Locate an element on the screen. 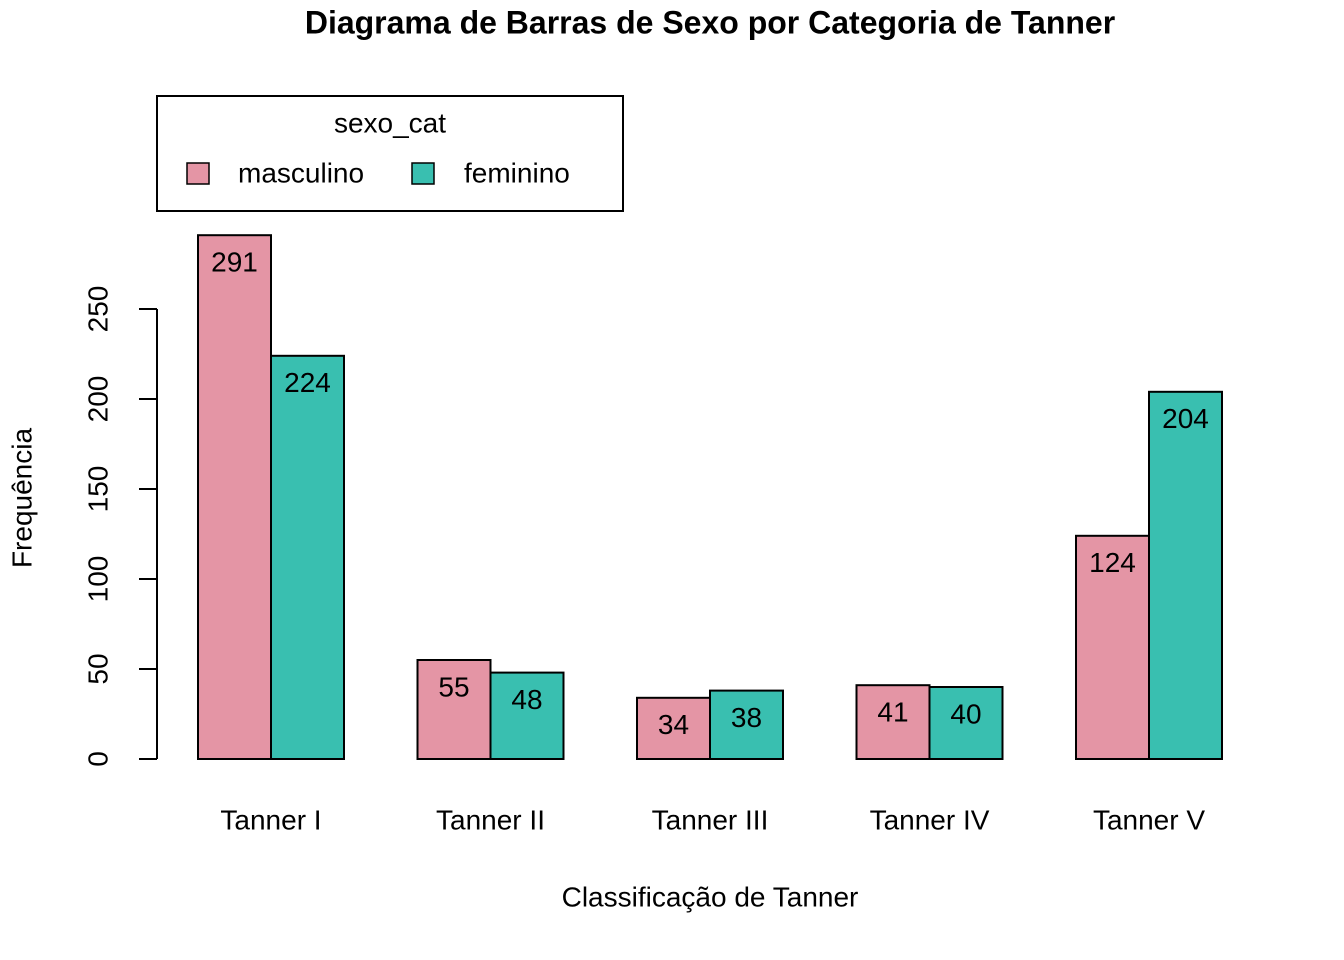 Image resolution: width=1344 pixels, height=960 pixels. x-tick-label: Tanner V is located at coordinates (1149, 819).